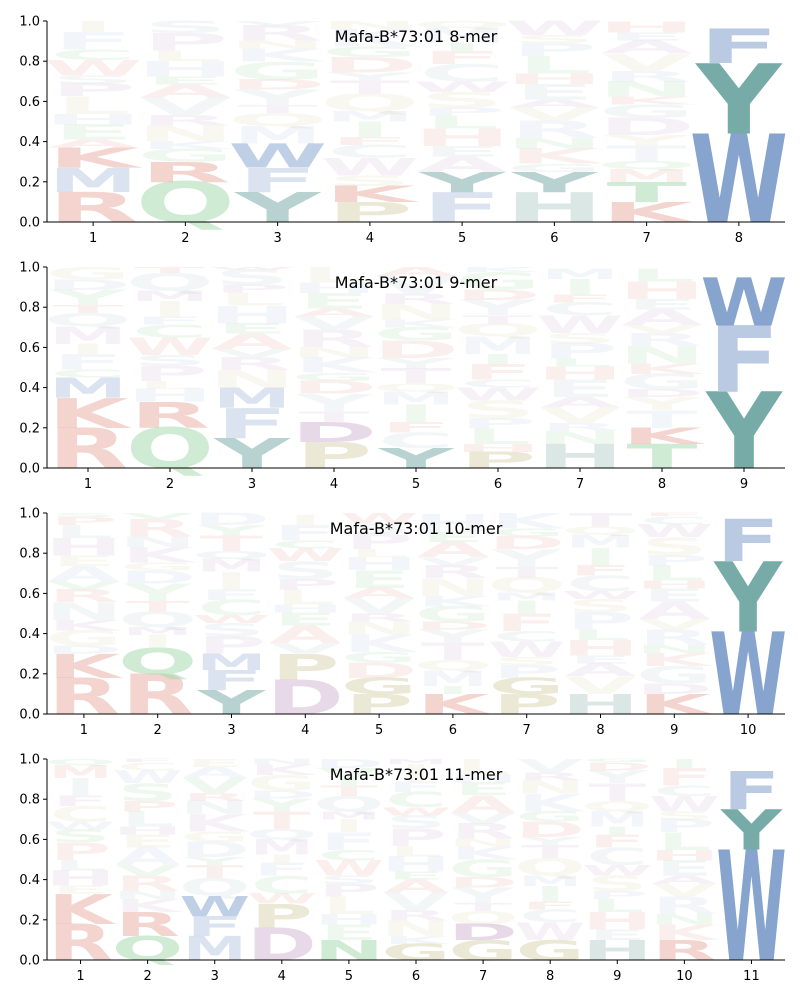  I want to click on chart-title: Mafa-B*73:01 9-mer, so click(416, 282).